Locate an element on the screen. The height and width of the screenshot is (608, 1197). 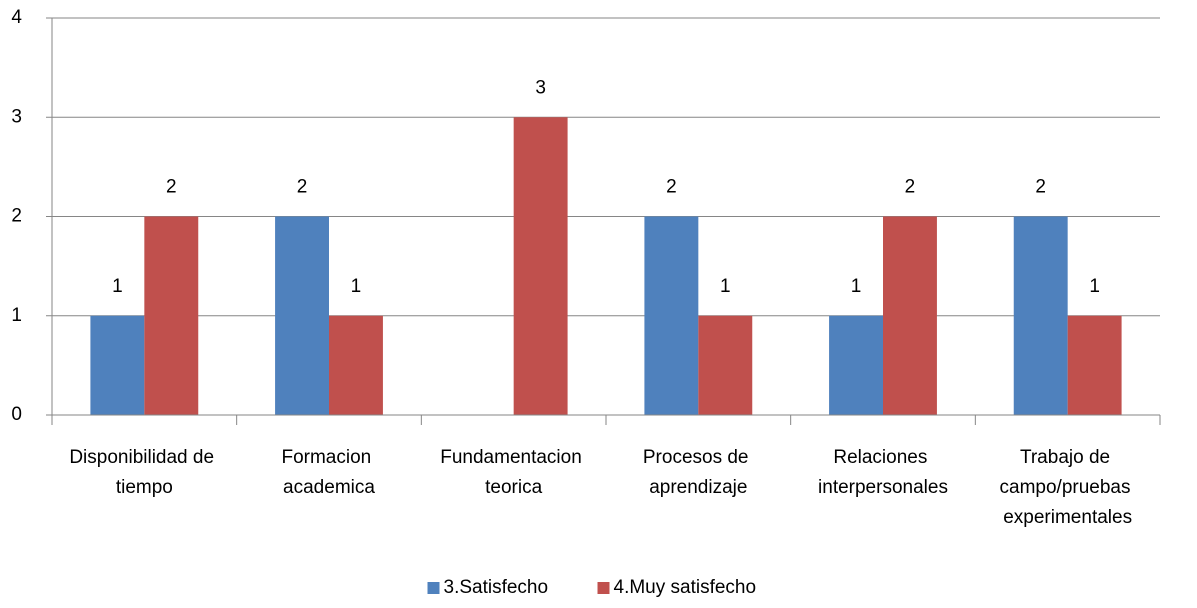
x-tick-label: Formacion academica is located at coordinates (328, 472).